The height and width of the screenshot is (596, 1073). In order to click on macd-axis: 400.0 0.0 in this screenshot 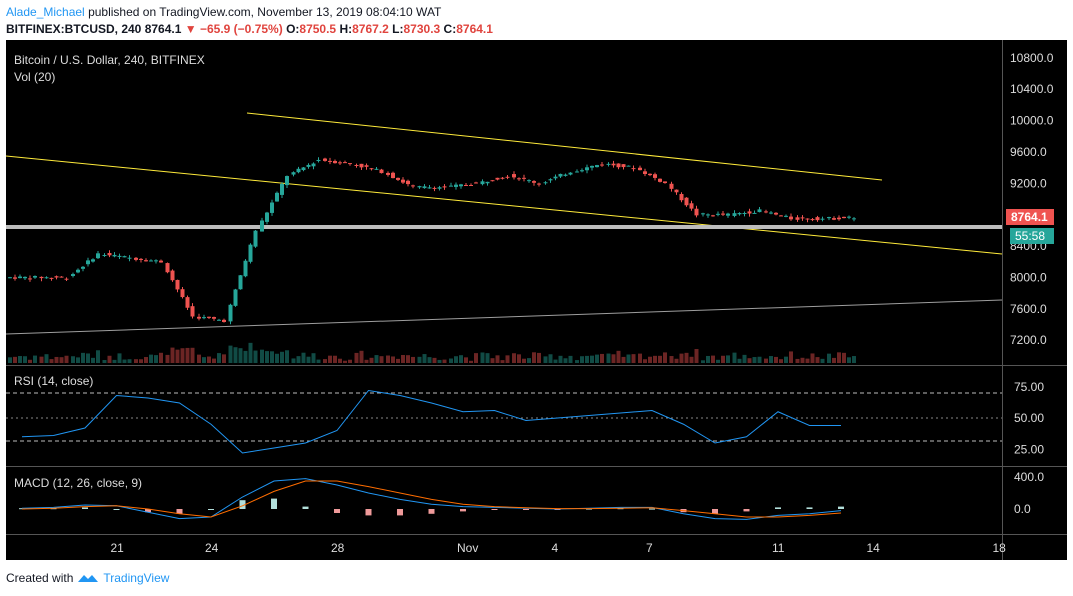, I will do `click(1029, 493)`.